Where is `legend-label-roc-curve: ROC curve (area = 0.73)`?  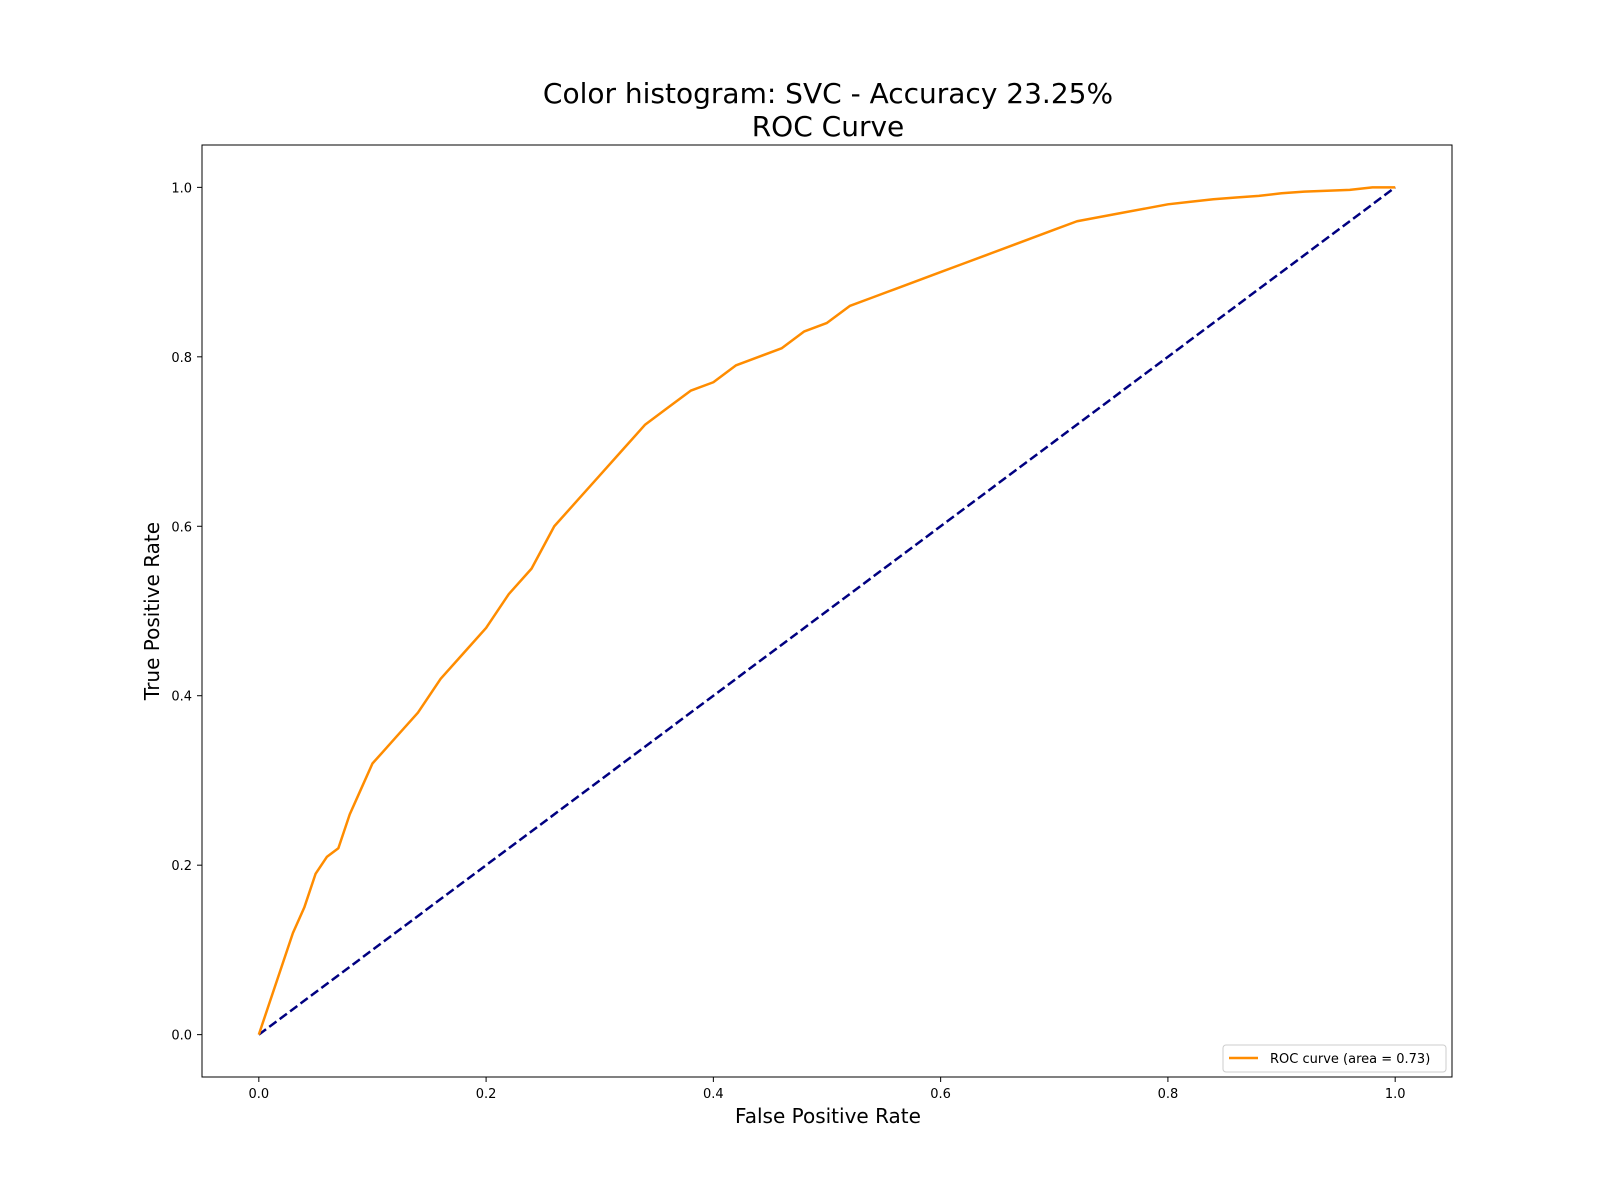 legend-label-roc-curve: ROC curve (area = 0.73) is located at coordinates (1350, 1059).